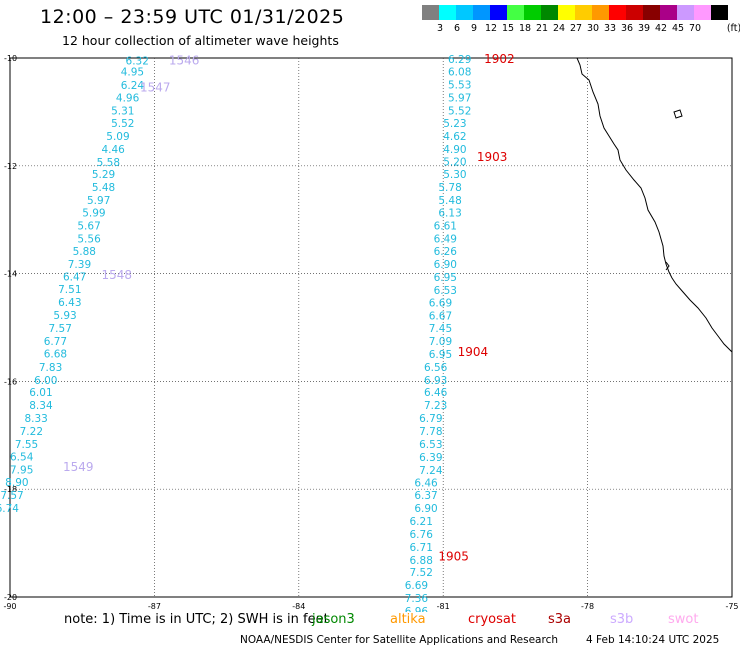 The image size is (740, 650). Describe the element at coordinates (654, 205) in the screenshot. I see `coastline-peru` at that location.